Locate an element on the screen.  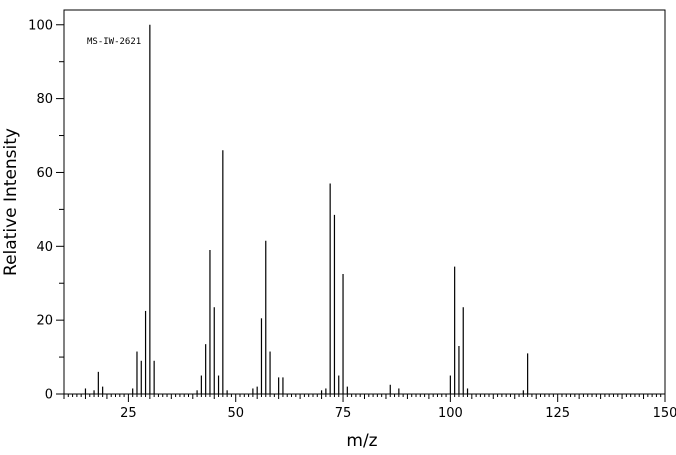
y-tick-label: 100 is located at coordinates (40, 25).